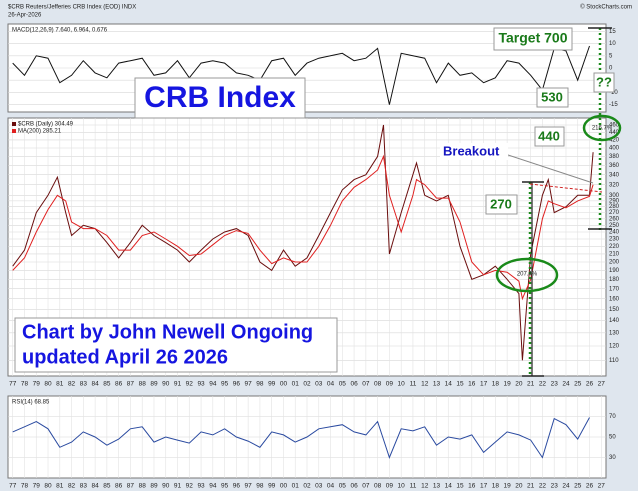 The width and height of the screenshot is (638, 491). Describe the element at coordinates (613, 93) in the screenshot. I see `y-tick-label: -10` at that location.